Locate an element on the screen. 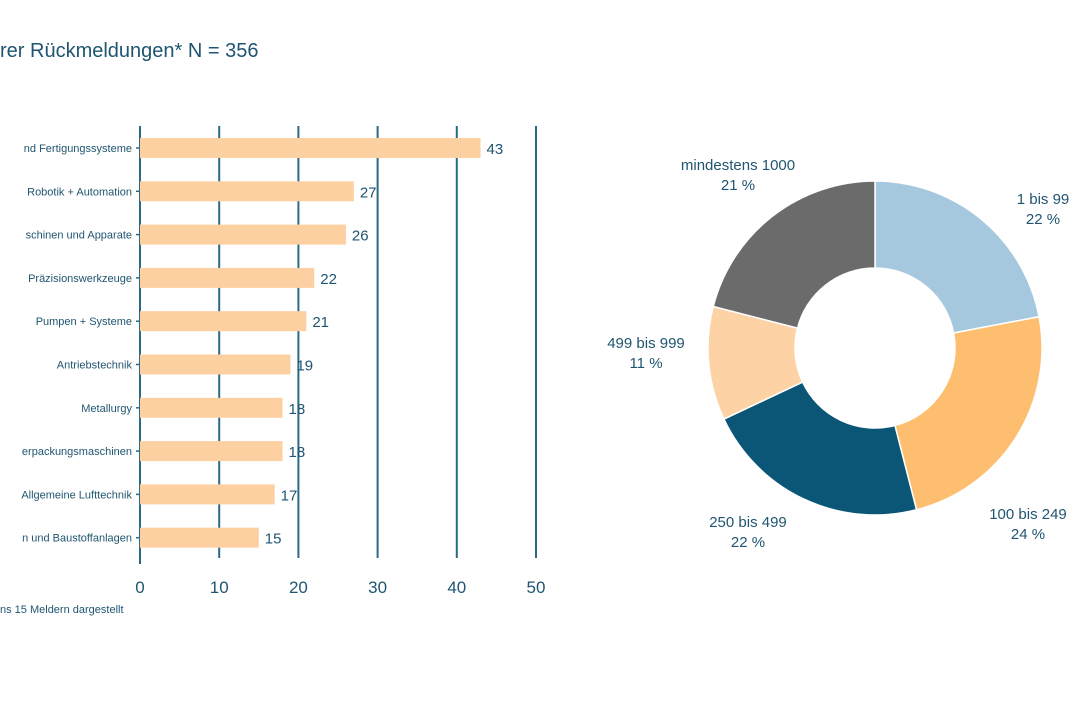 This screenshot has width=1080, height=720. slice-label-0: 1 bis 99 is located at coordinates (1043, 199).